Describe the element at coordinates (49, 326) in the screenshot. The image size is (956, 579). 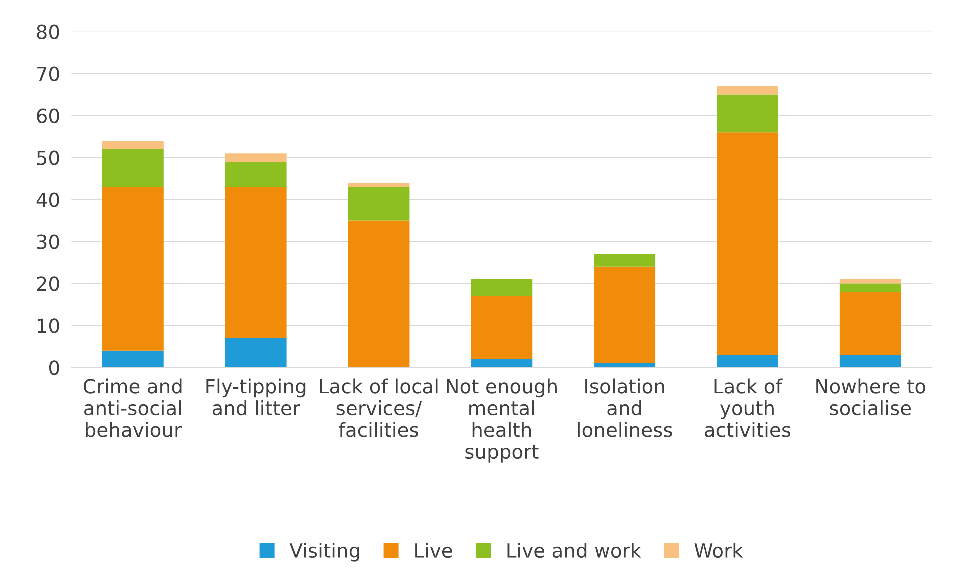
I see `y-tick-label: 10` at that location.